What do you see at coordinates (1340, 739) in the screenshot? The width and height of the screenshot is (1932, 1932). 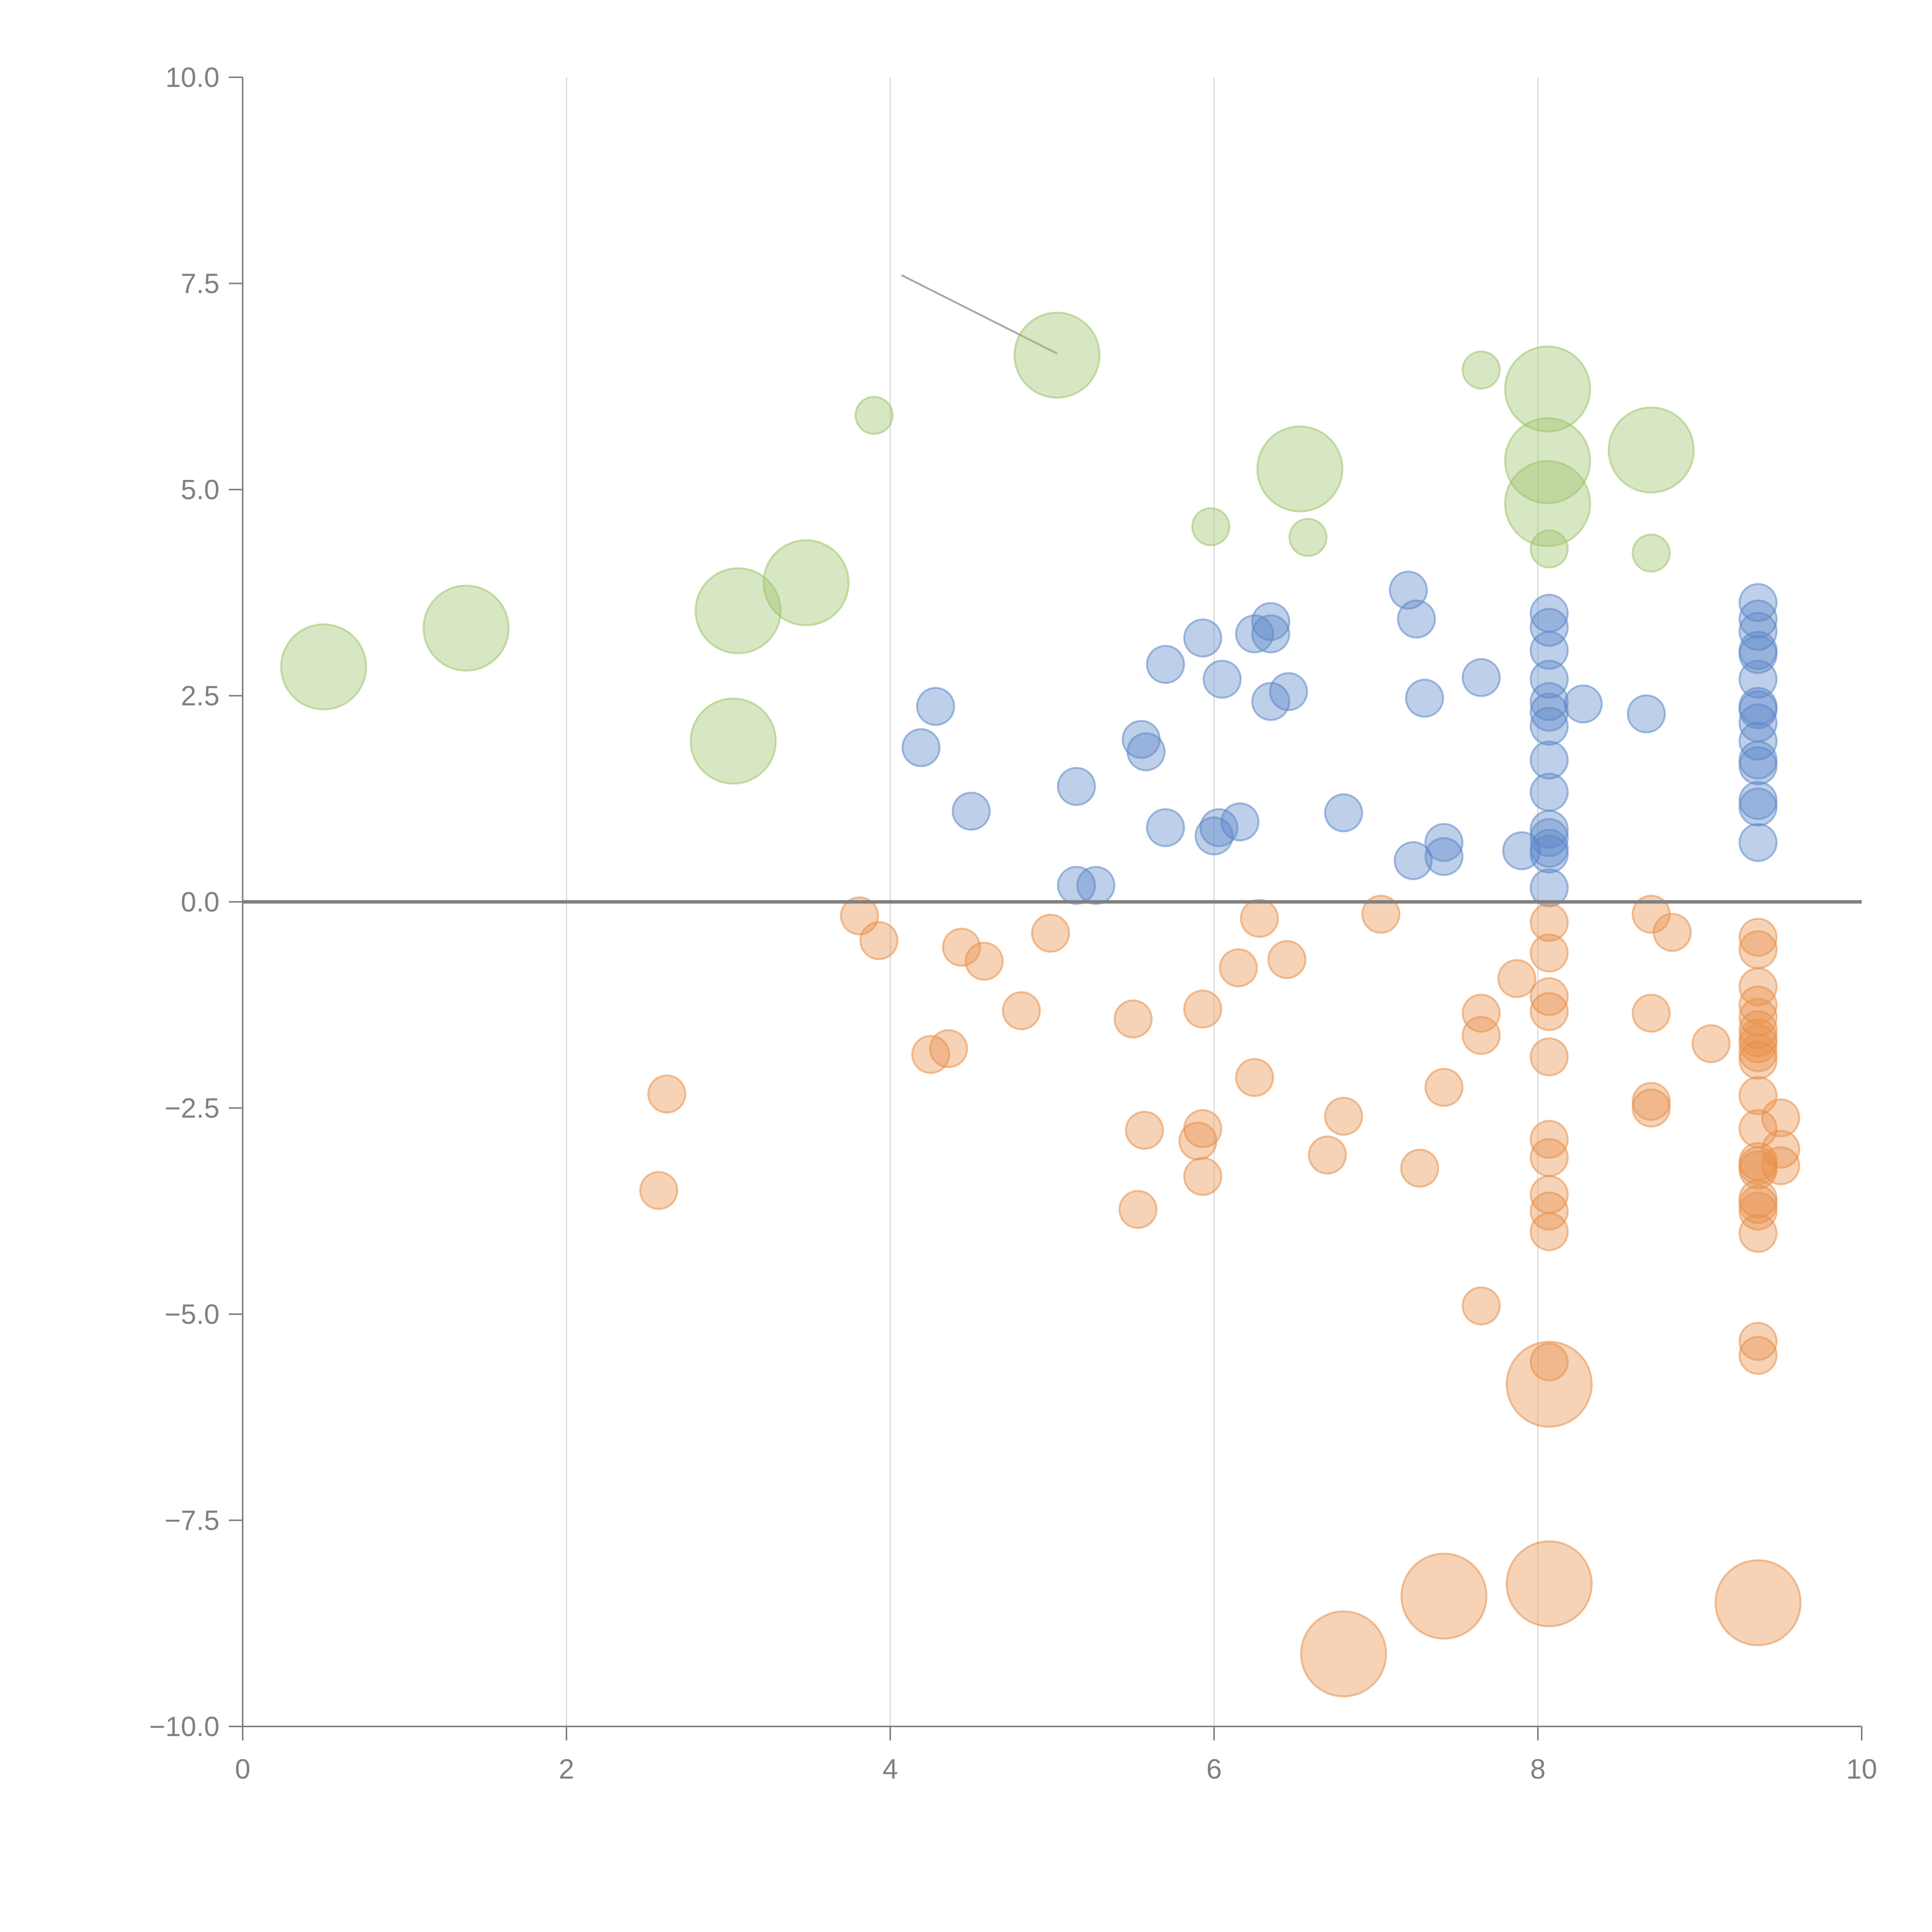 I see `series-blue-small` at bounding box center [1340, 739].